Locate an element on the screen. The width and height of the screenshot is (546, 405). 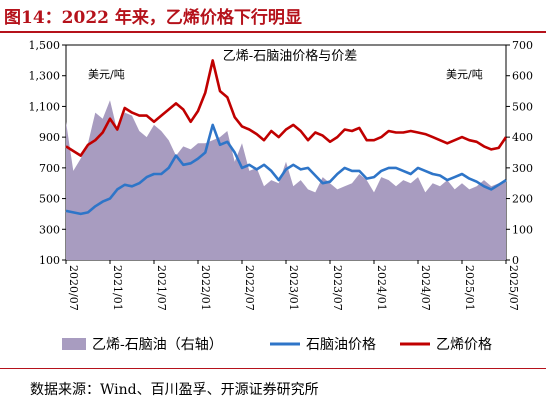
legend-label: 乙烯价格 is located at coordinates (464, 345).